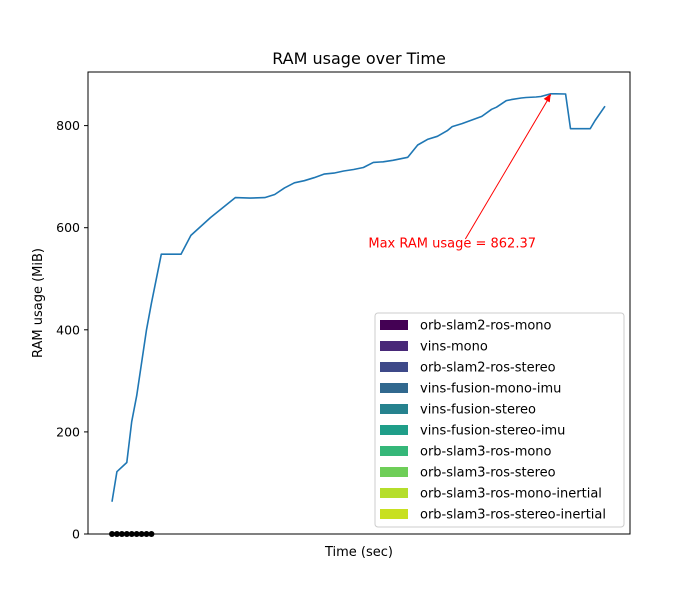 The height and width of the screenshot is (600, 700). What do you see at coordinates (460, 172) in the screenshot?
I see `max-annotation: Max RAM usage = 862.37` at bounding box center [460, 172].